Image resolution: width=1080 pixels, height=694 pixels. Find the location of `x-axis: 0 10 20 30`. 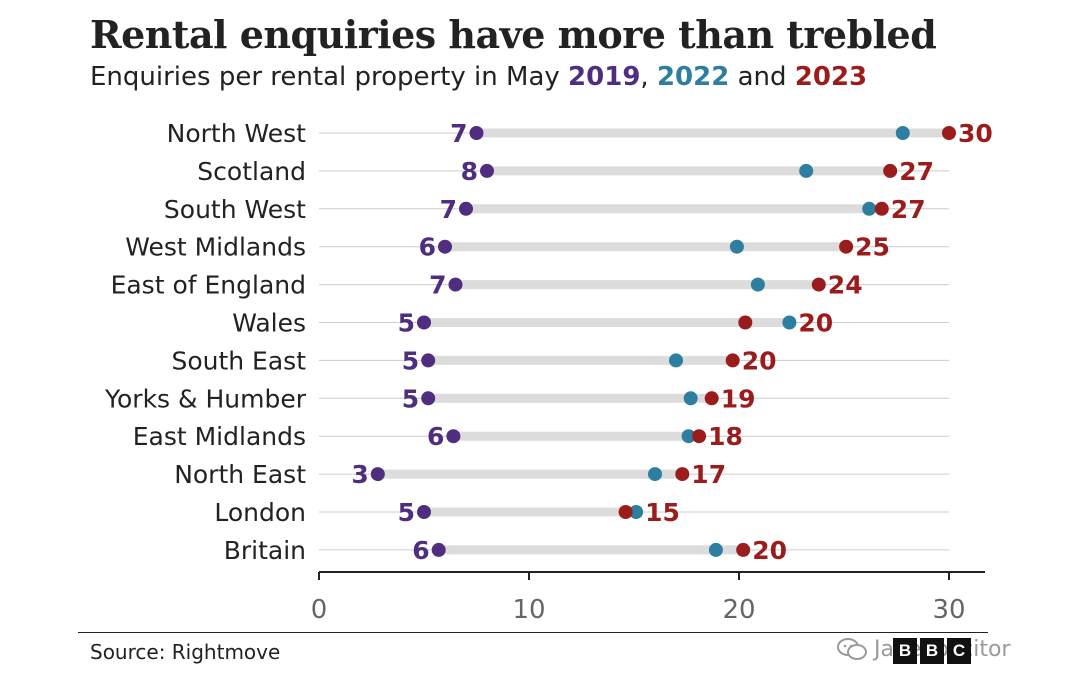

x-axis: 0 10 20 30 is located at coordinates (648, 598).